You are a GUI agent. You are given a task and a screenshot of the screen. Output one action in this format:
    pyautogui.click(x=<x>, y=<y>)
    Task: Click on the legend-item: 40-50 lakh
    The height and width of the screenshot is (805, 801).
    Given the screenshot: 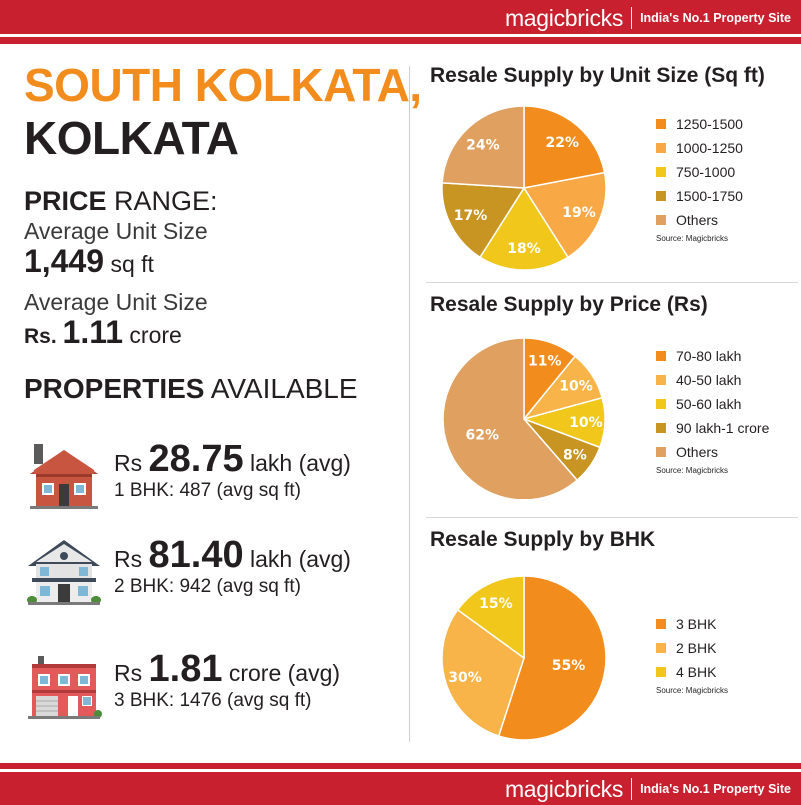 What is the action you would take?
    pyautogui.click(x=712, y=380)
    